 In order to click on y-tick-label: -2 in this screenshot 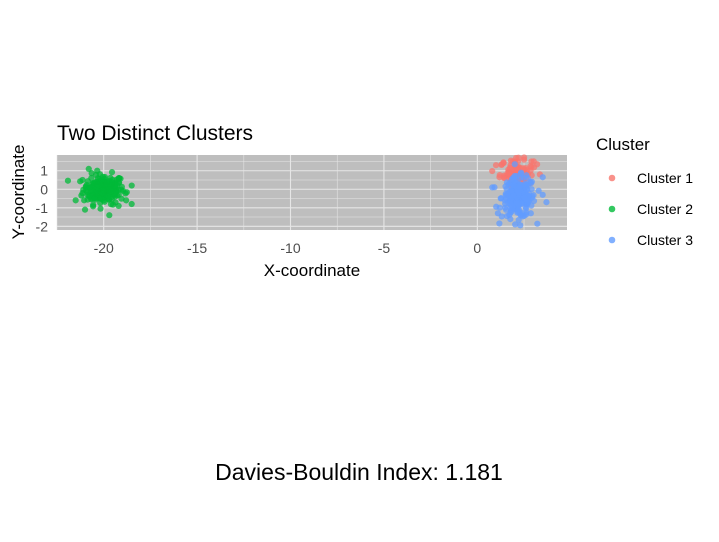, I will do `click(42, 226)`.